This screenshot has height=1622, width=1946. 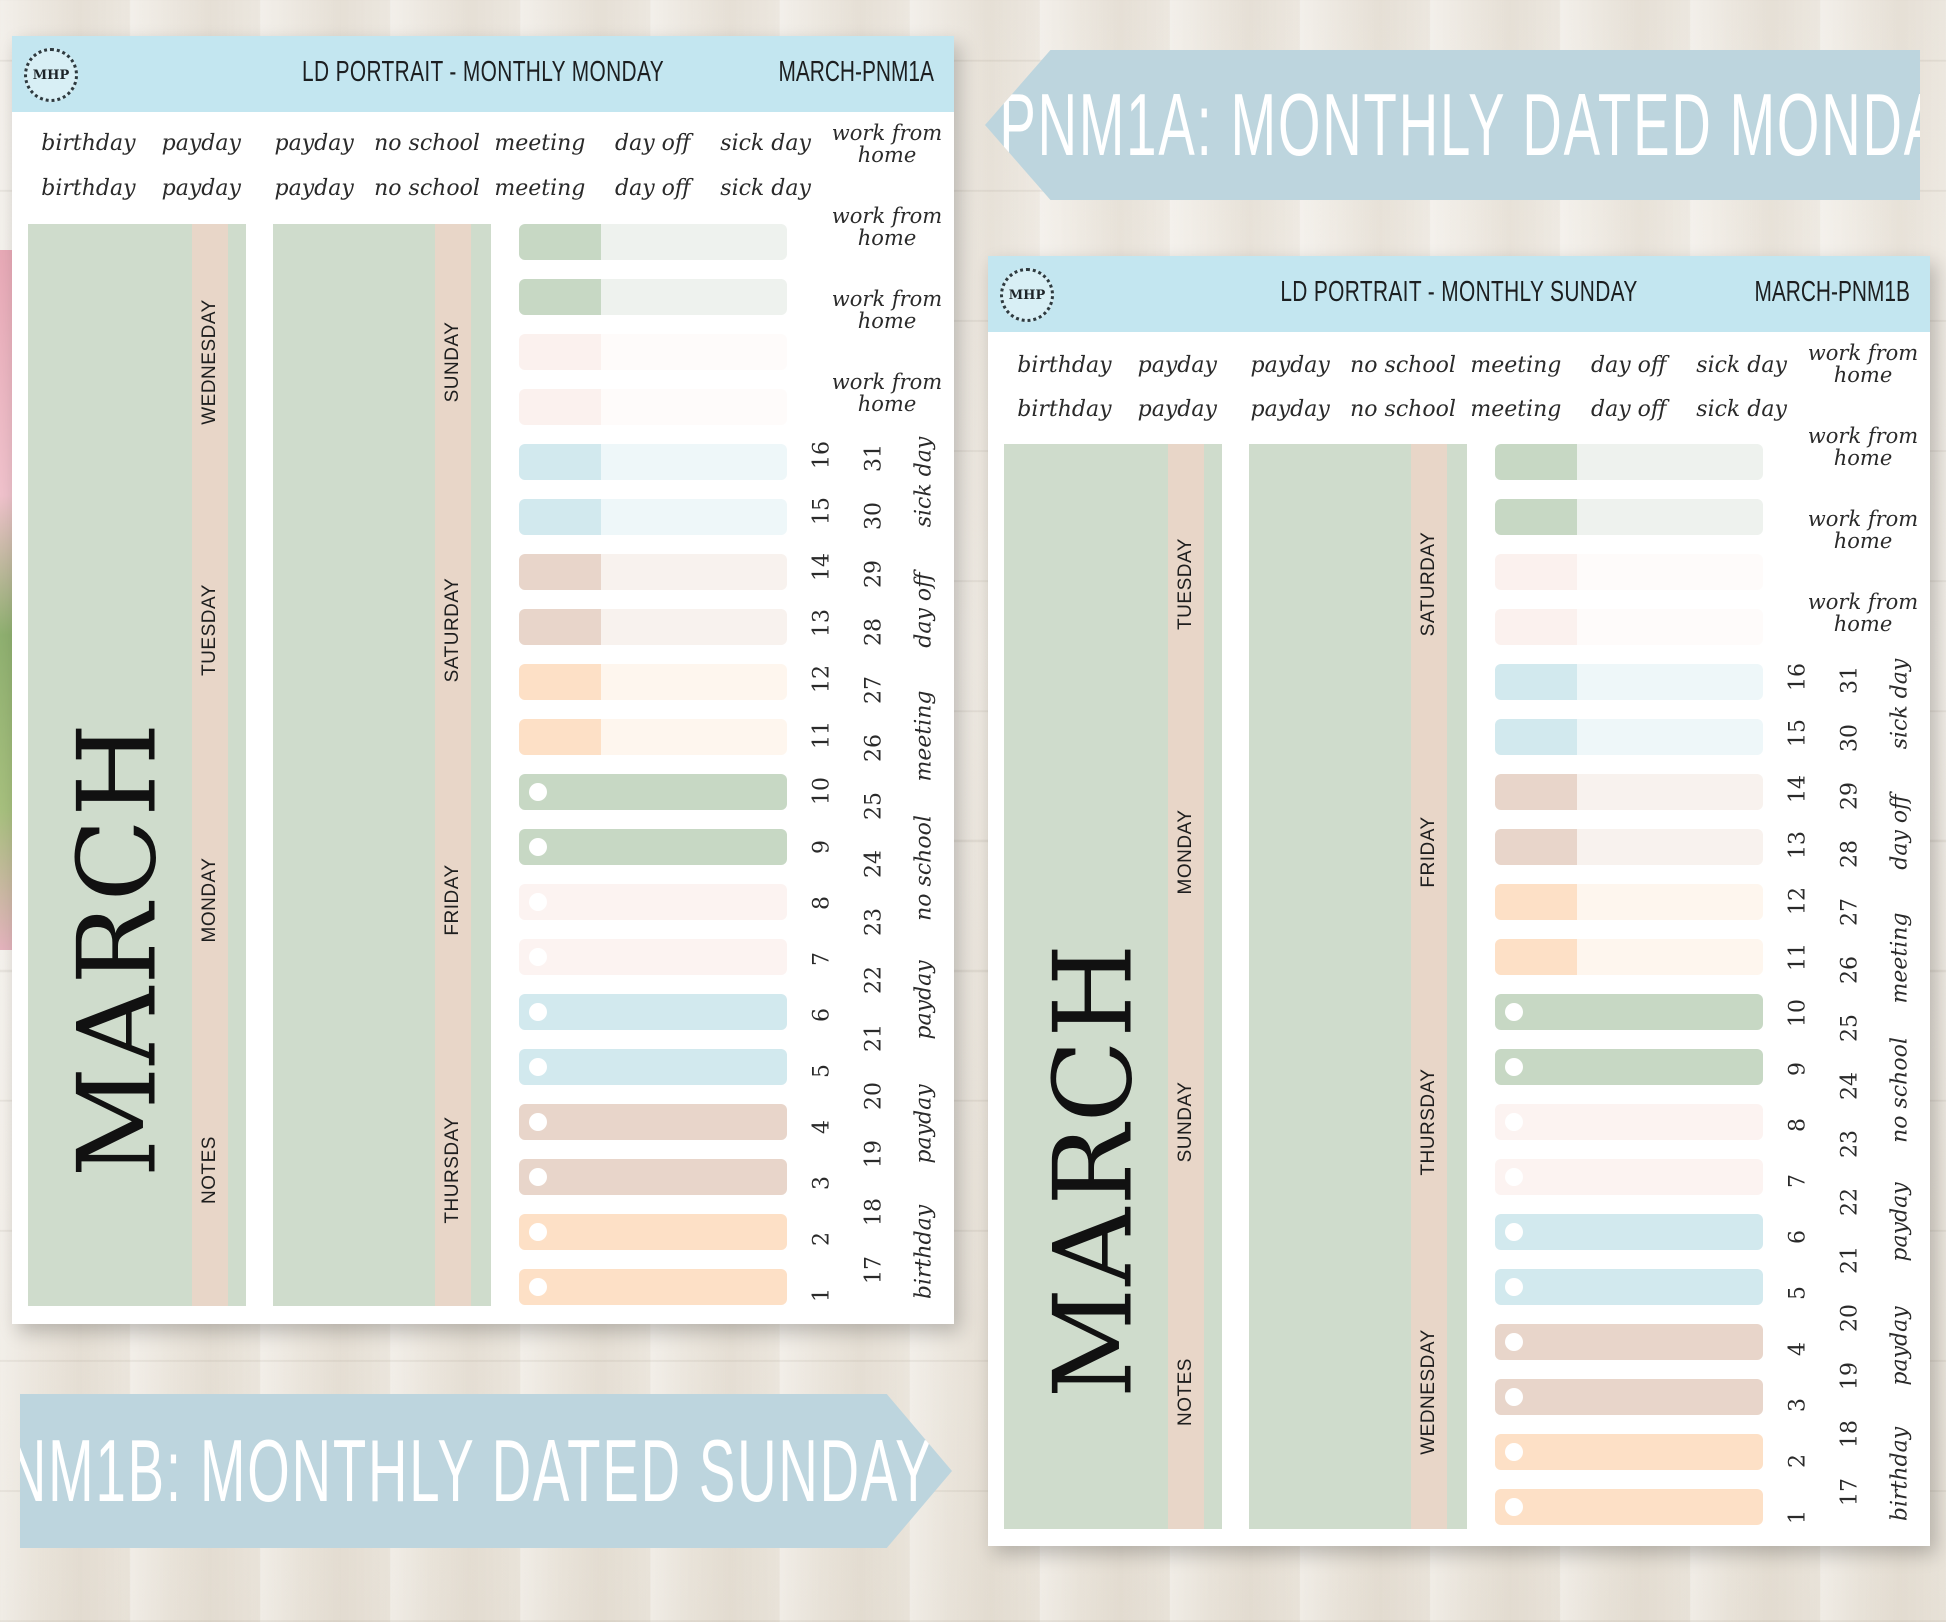 I want to click on date-number: 28, so click(x=1850, y=854).